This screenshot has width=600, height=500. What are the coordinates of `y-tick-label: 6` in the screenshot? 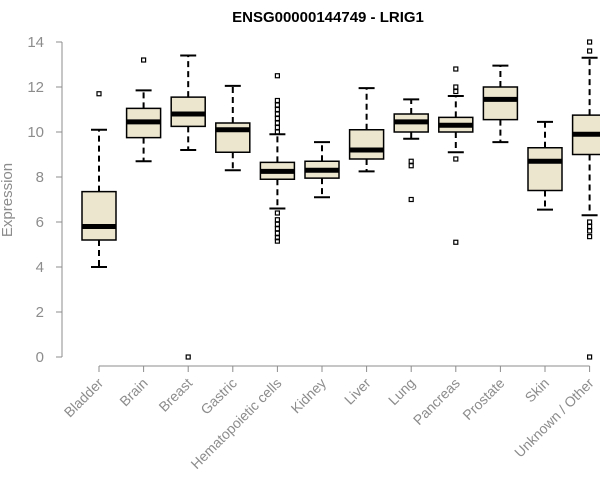 It's located at (40, 222).